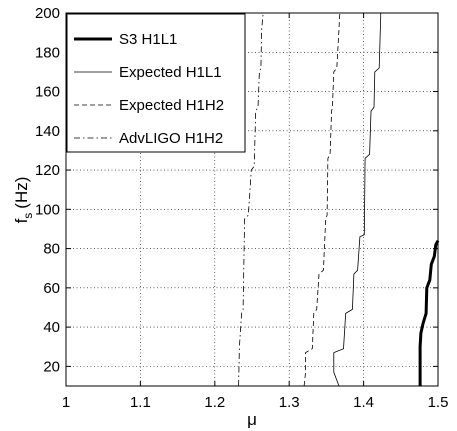 This screenshot has width=457, height=431. Describe the element at coordinates (47, 13) in the screenshot. I see `y-tick-label: 200` at that location.